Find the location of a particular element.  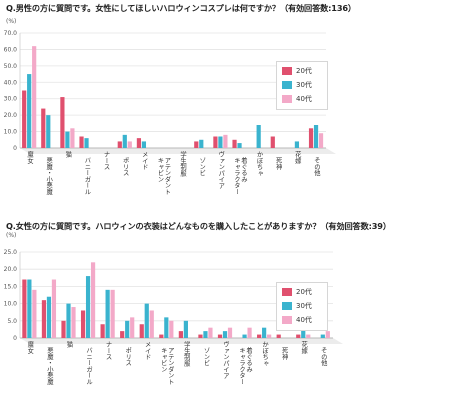

x-tick-label: 死神 is located at coordinates (278, 164).